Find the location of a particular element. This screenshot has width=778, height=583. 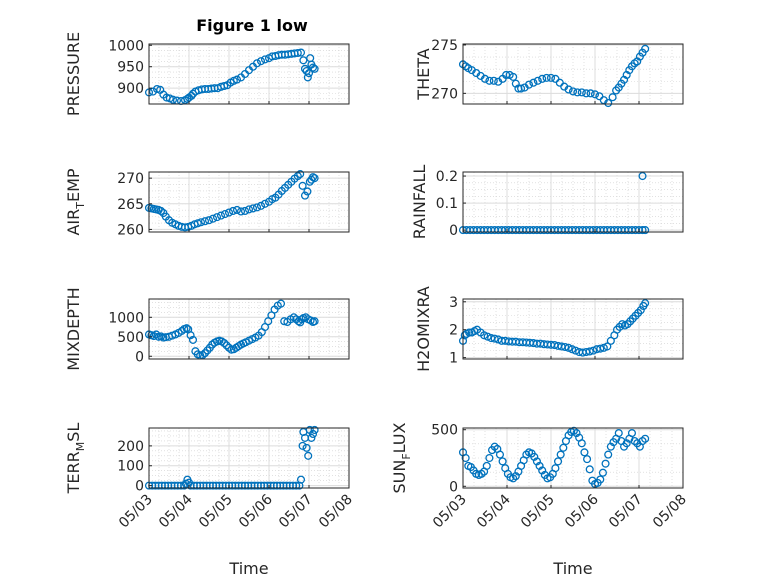

subplot-rainfall: 0 0.1 0.2 RAINFALL is located at coordinates (547, 202).